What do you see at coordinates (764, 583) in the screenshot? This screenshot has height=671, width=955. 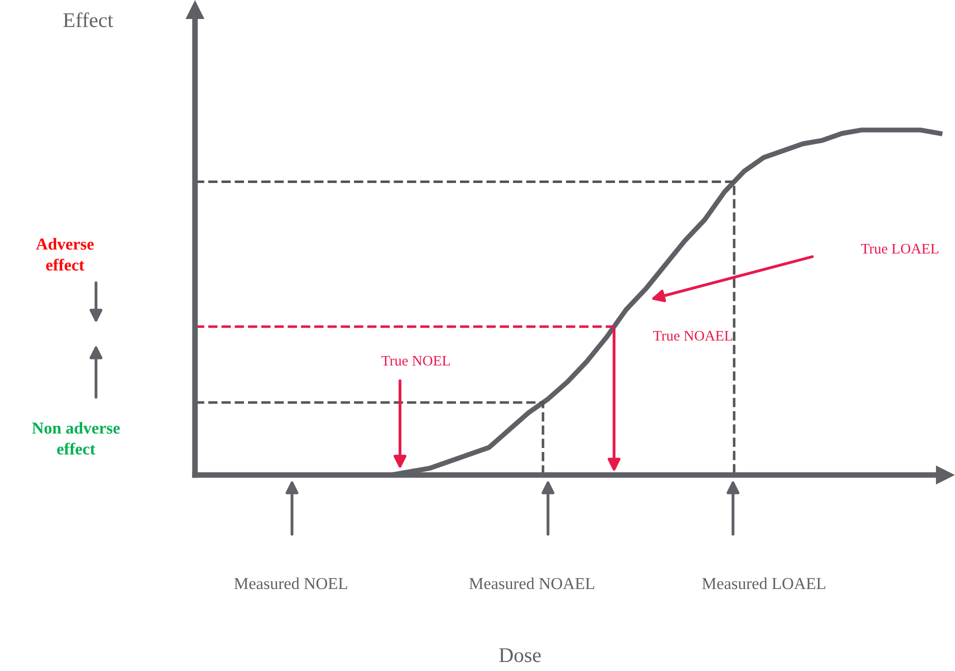 I see `text: Measured LOAEL` at bounding box center [764, 583].